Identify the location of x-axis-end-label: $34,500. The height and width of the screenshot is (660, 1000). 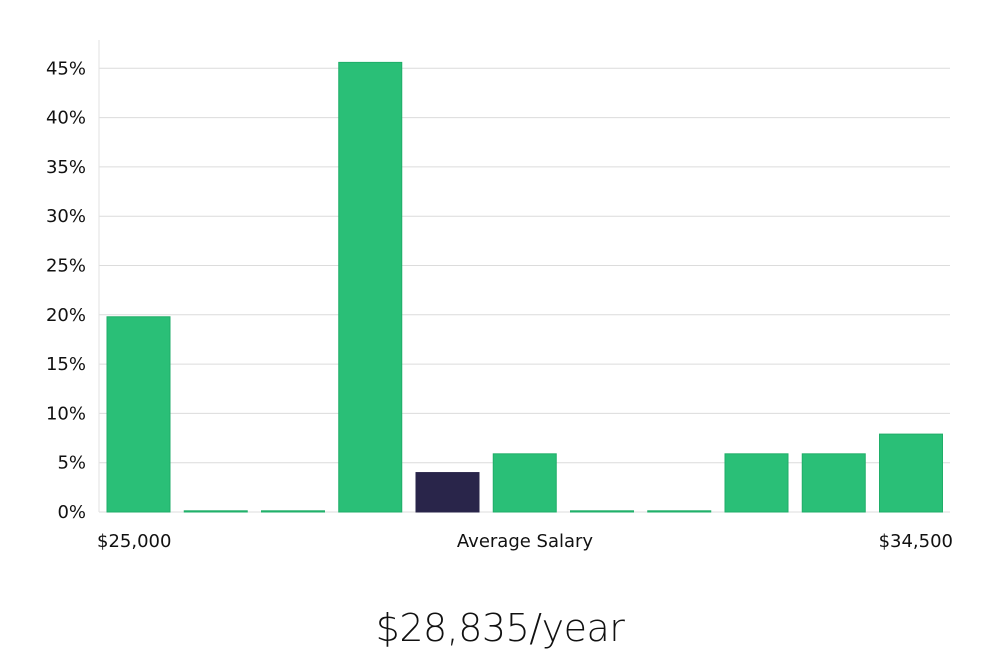
(916, 541).